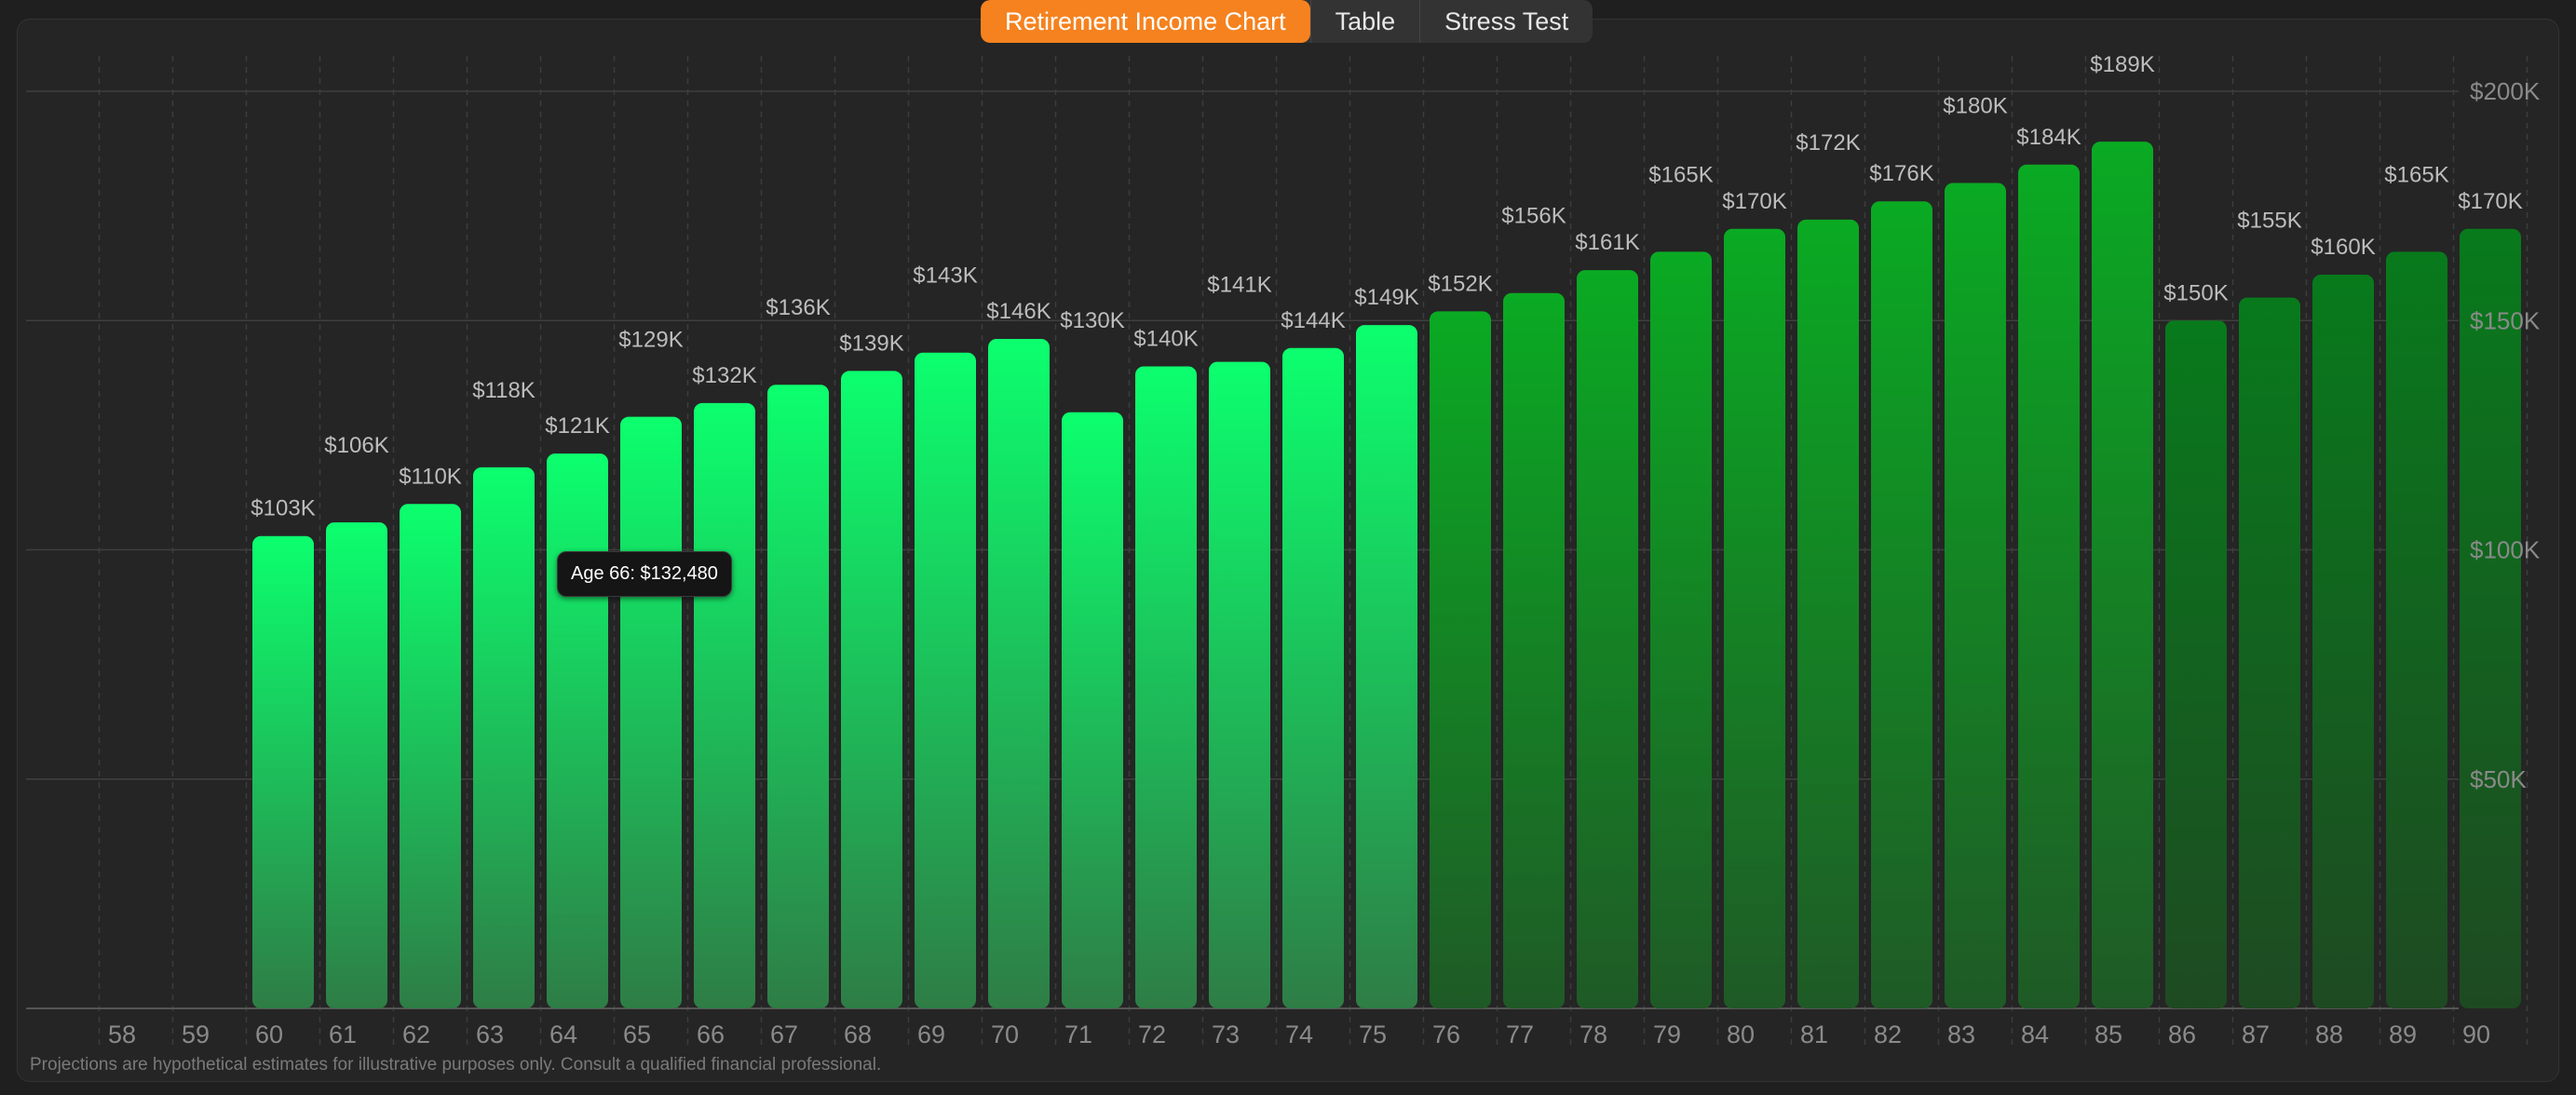 Image resolution: width=2576 pixels, height=1095 pixels. What do you see at coordinates (2108, 1034) in the screenshot?
I see `x-tick-label: 85` at bounding box center [2108, 1034].